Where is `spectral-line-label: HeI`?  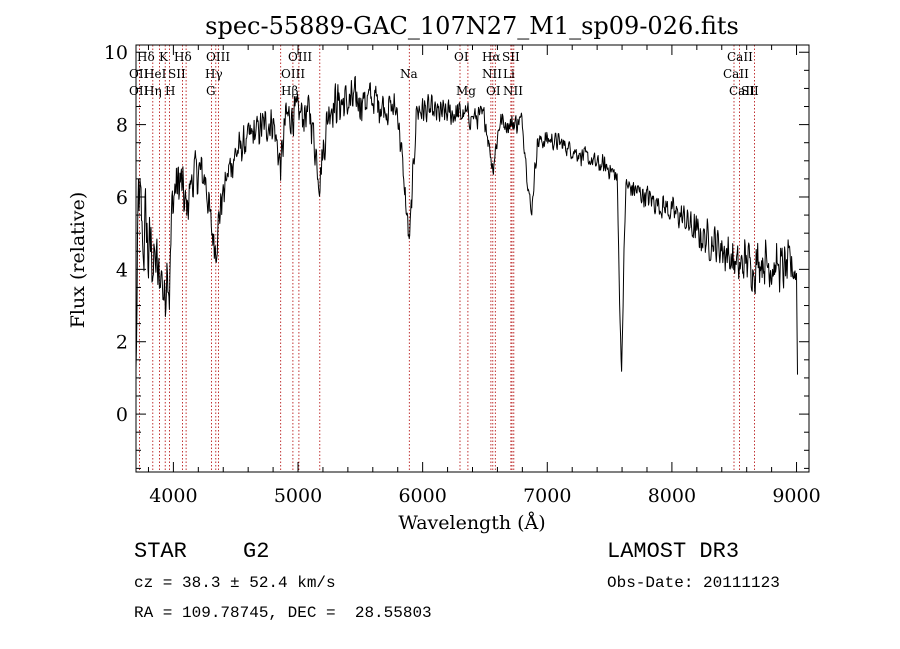
spectral-line-label: HeI is located at coordinates (155, 74).